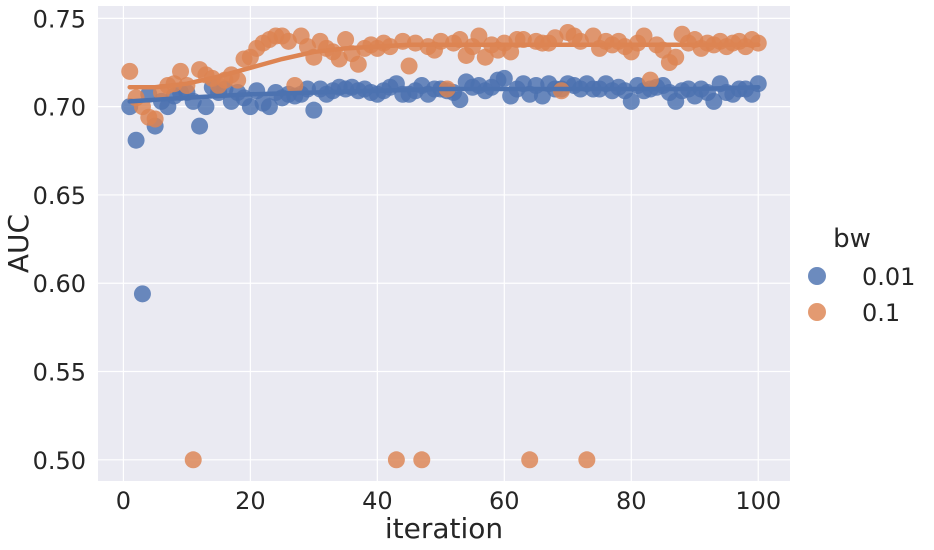 This screenshot has width=934, height=550. What do you see at coordinates (448, 501) in the screenshot?
I see `x-tick-labels: 0 20 40 60 80 100` at bounding box center [448, 501].